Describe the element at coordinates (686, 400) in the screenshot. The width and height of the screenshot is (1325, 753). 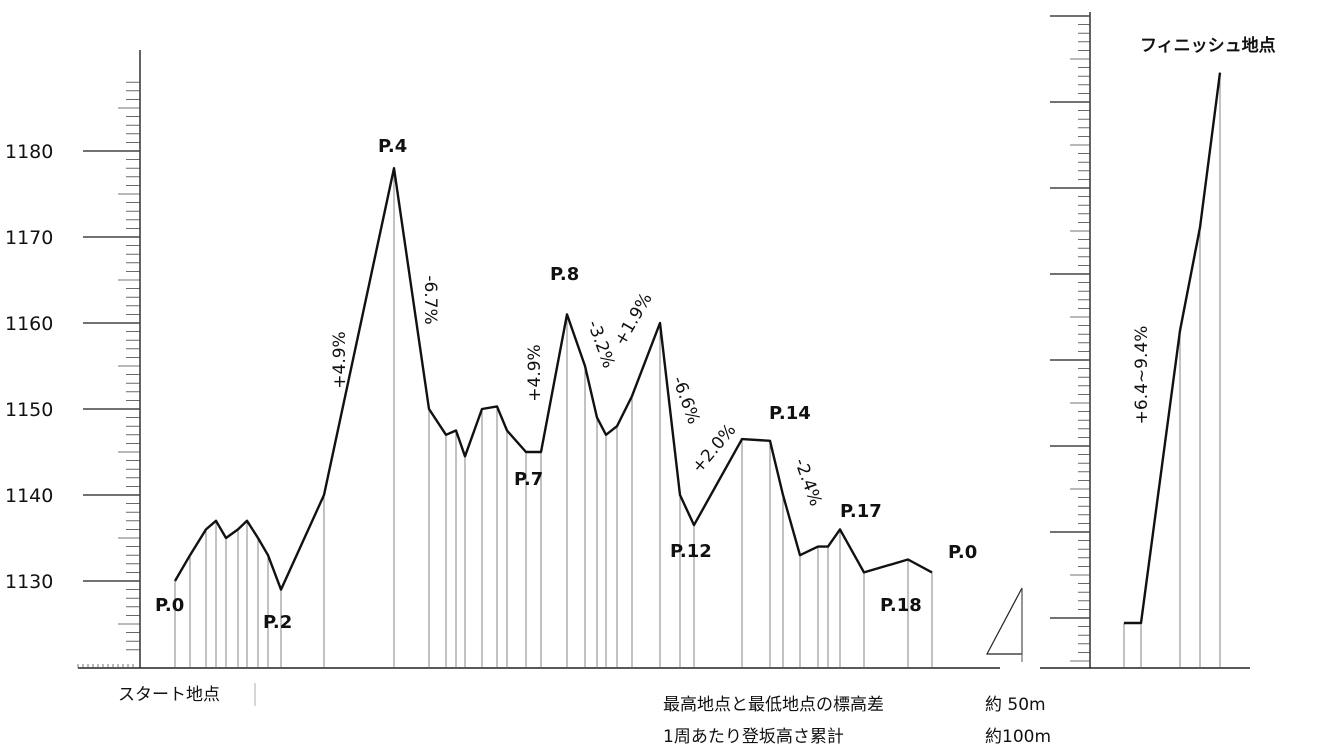
I see `grade-label: -6.6%` at that location.